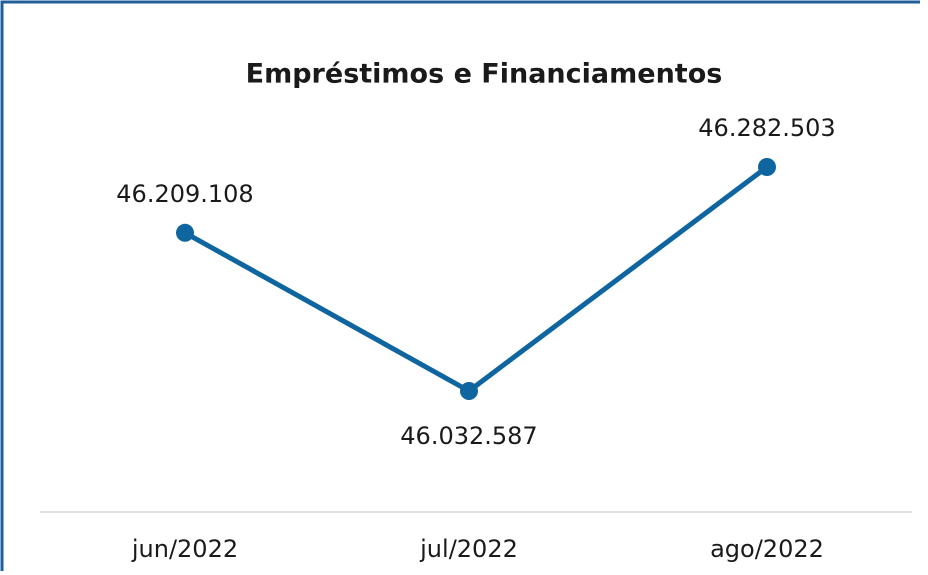 The width and height of the screenshot is (928, 575). I want to click on x-tick-label: jul/2022, so click(468, 549).